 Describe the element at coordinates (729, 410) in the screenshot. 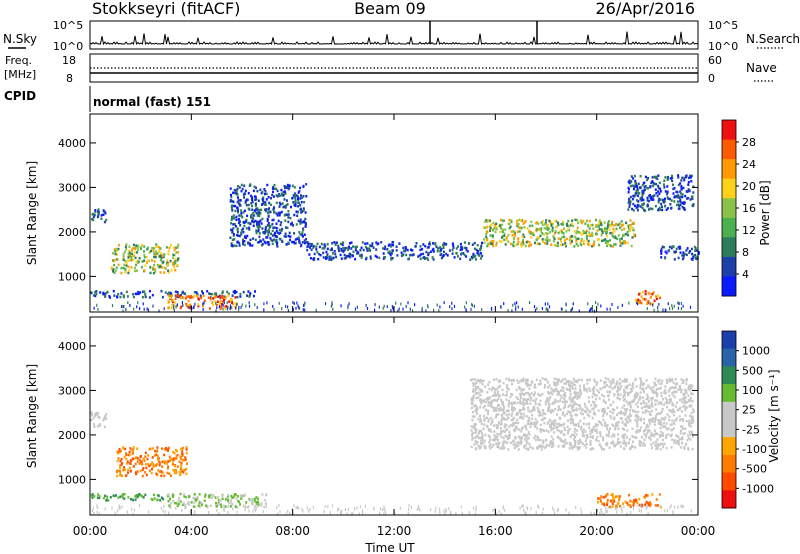

I see `colorbar-segment` at that location.